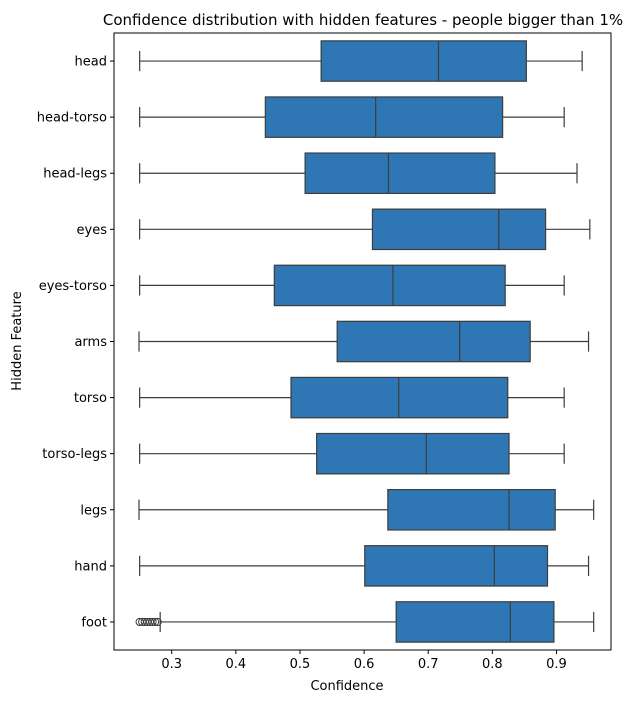  I want to click on y-axis-label: Hidden Feature, so click(17, 340).